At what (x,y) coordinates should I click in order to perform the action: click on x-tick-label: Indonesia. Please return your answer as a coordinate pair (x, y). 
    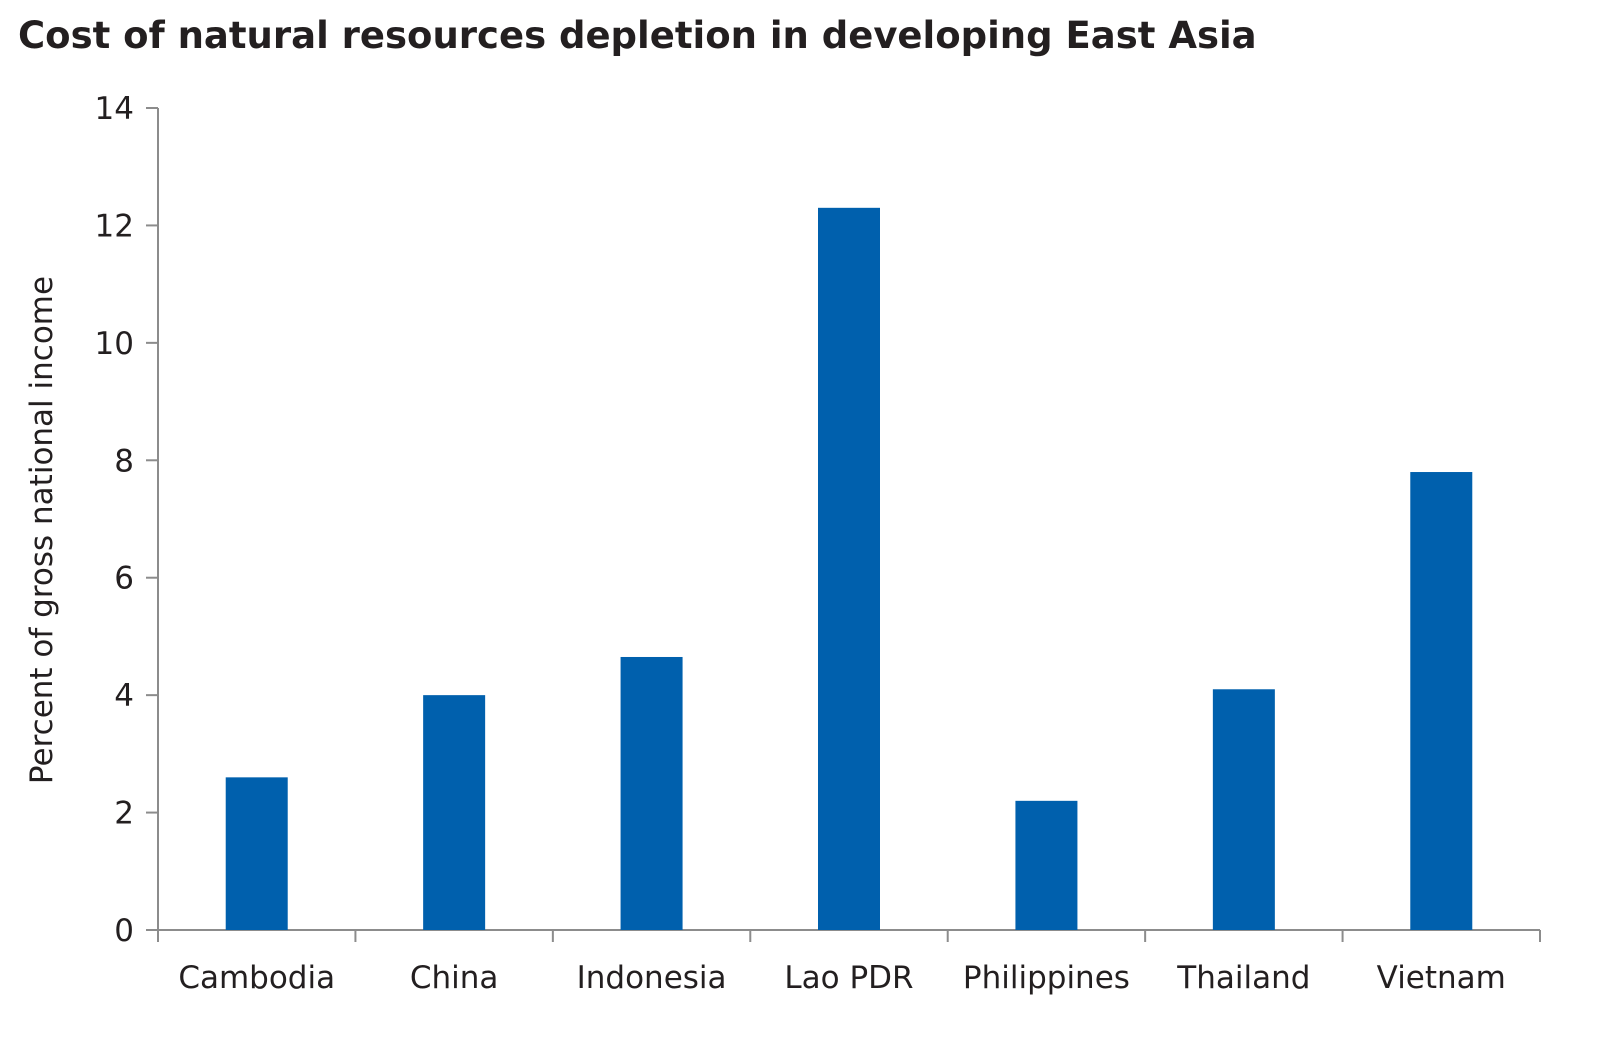
    Looking at the image, I should click on (652, 978).